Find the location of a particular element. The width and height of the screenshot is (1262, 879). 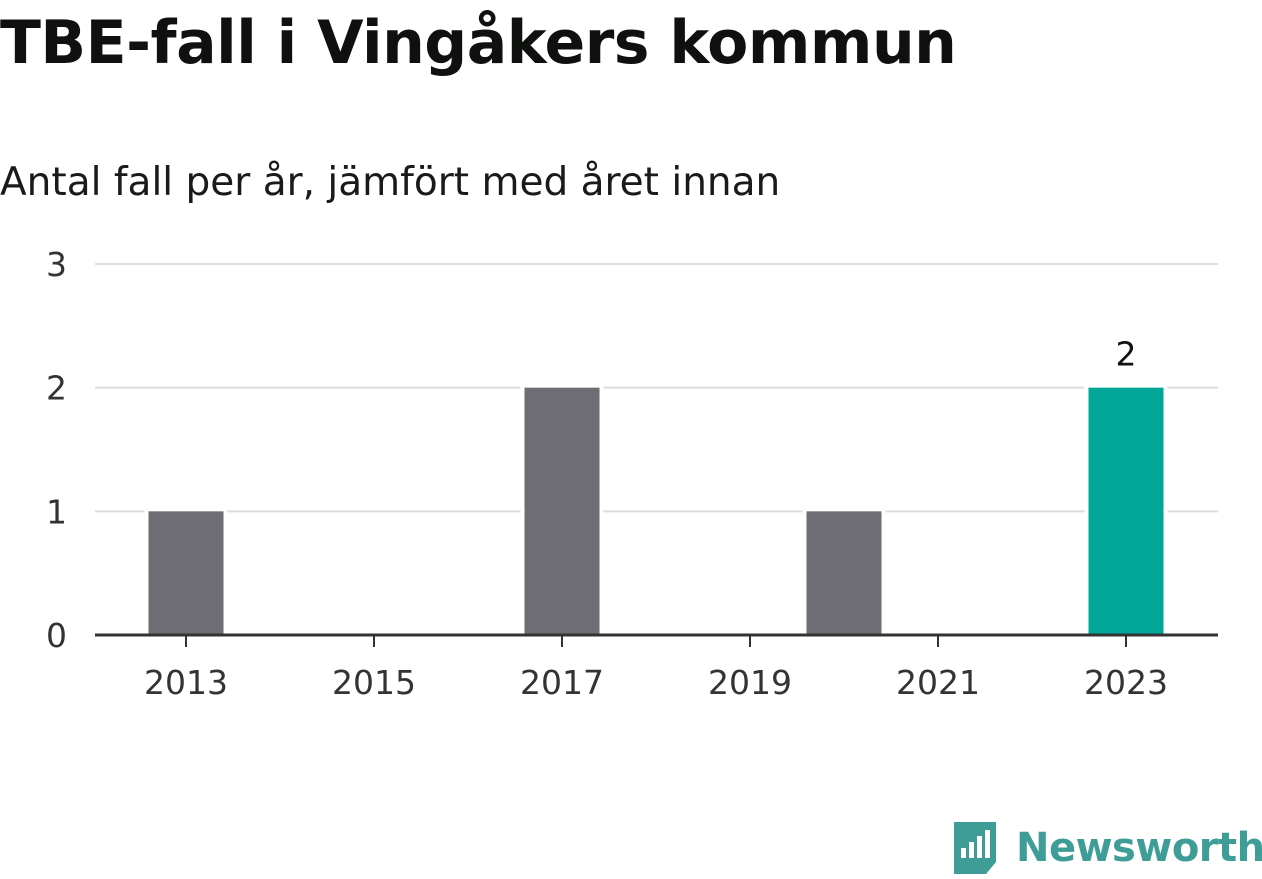

chart-title: TBE-fall i Vingåkers kommun is located at coordinates (478, 43).